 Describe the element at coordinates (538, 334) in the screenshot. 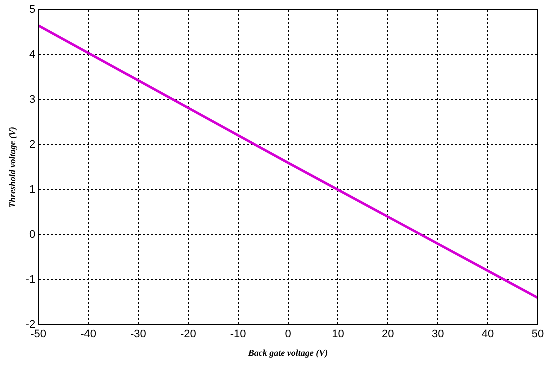

I see `x-tick-label: 50` at that location.